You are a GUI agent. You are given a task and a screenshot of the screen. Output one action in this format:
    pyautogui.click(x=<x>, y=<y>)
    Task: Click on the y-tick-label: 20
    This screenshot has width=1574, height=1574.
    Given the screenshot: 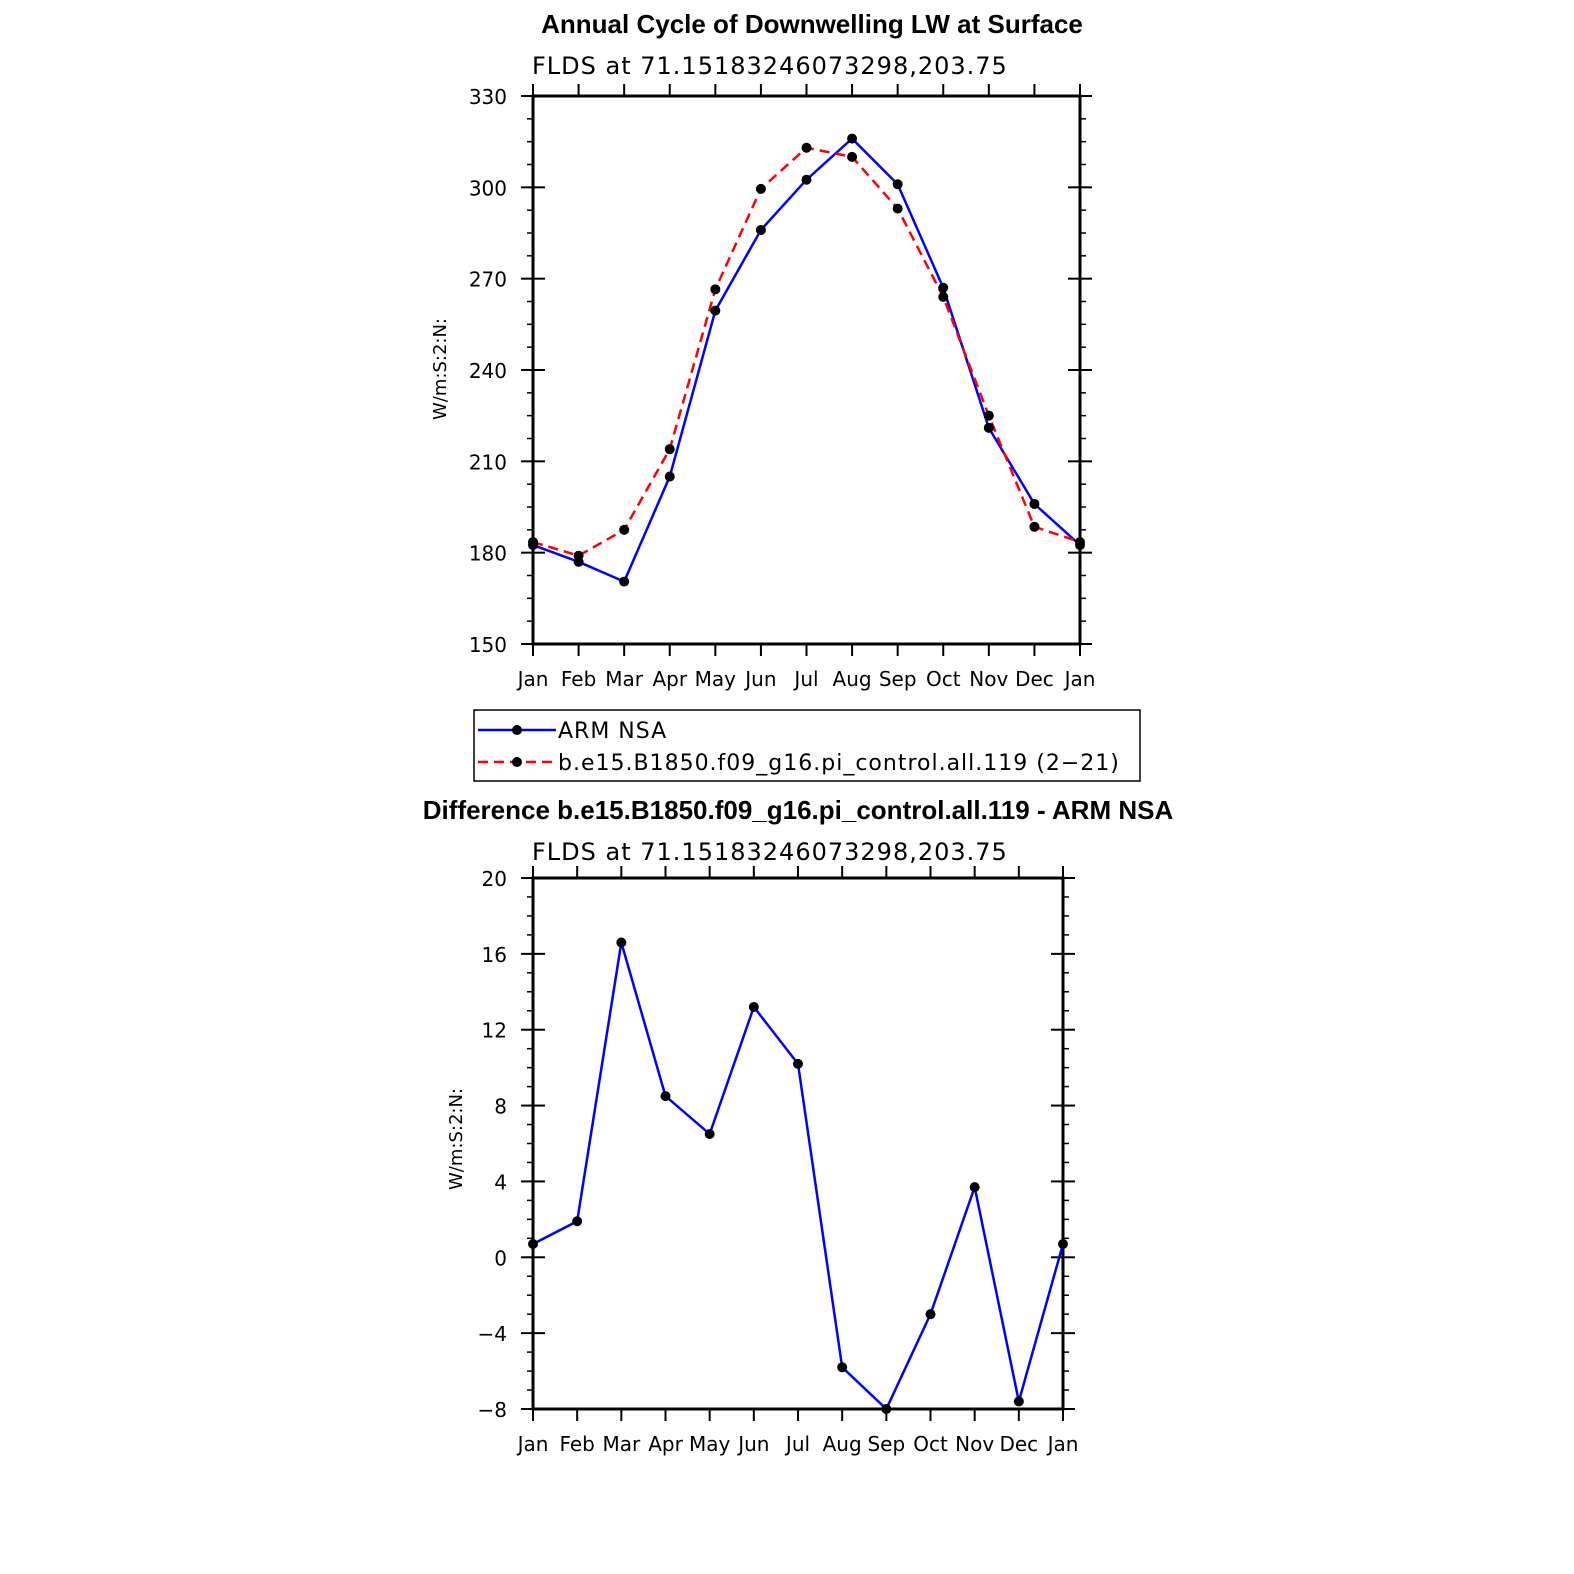 What is the action you would take?
    pyautogui.click(x=494, y=879)
    